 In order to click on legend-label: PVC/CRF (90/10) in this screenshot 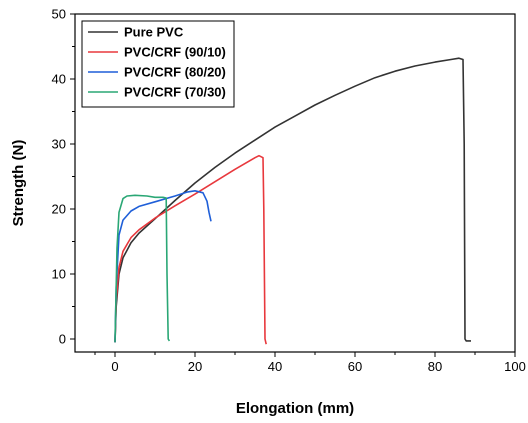, I will do `click(175, 52)`.